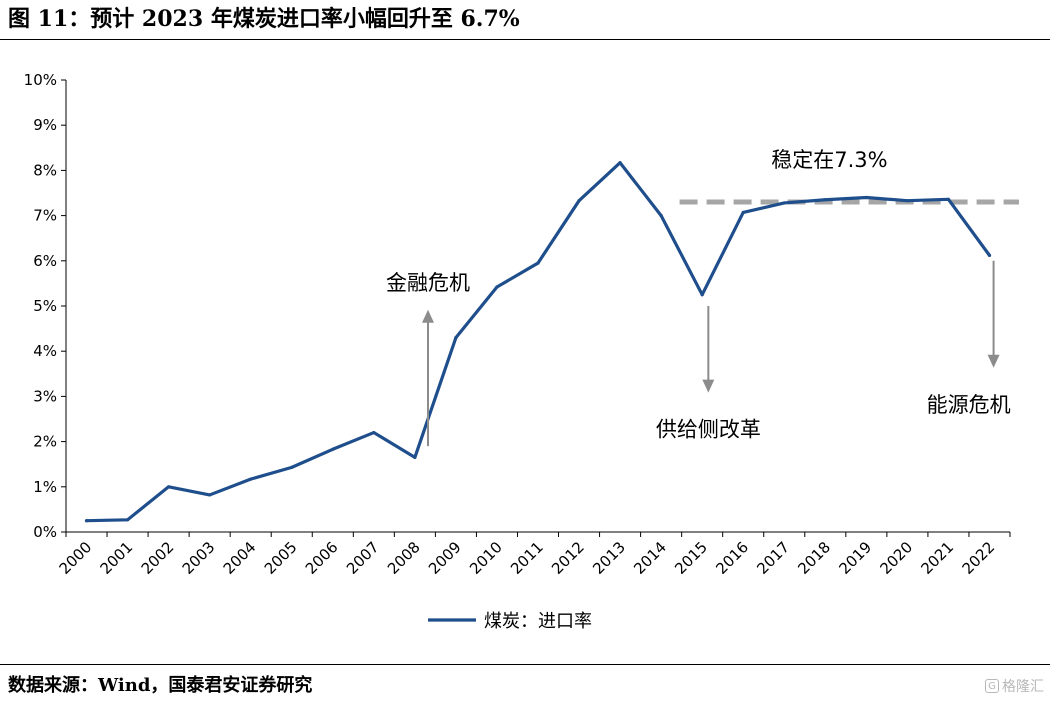  What do you see at coordinates (45, 442) in the screenshot?
I see `y-tick-label: 2%` at bounding box center [45, 442].